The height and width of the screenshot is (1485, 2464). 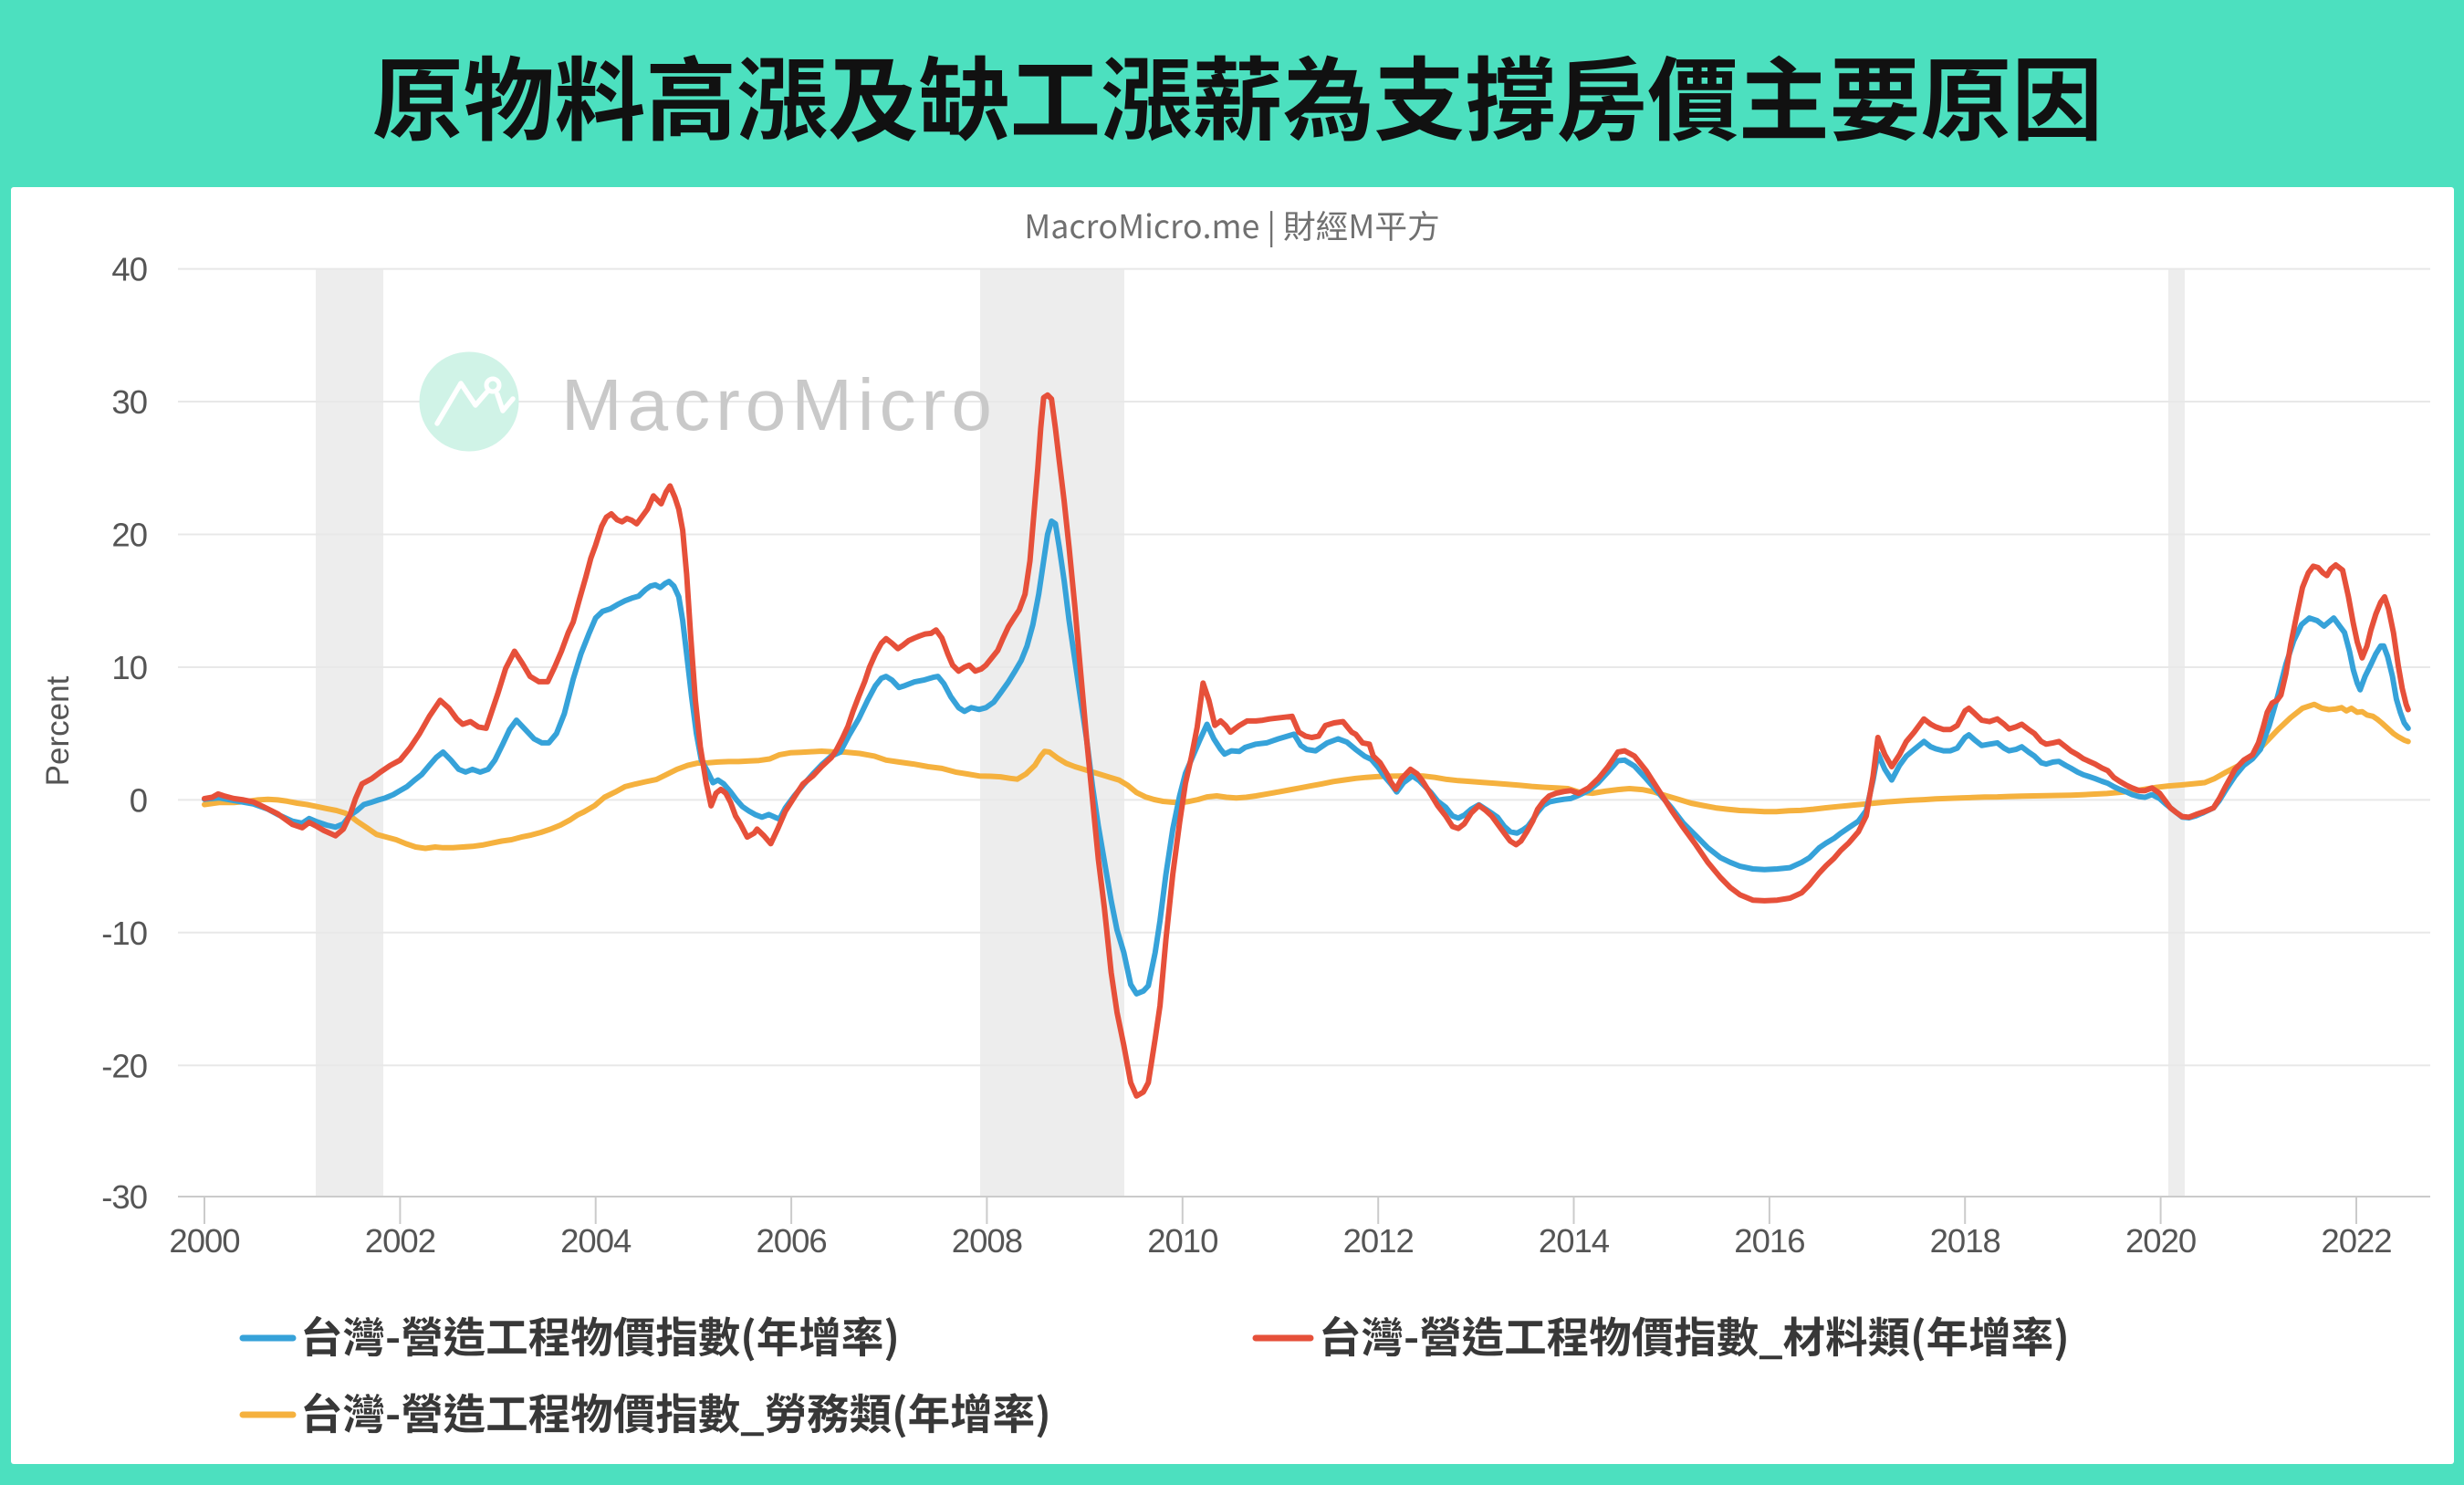 I want to click on svg-text: 2010, so click(x=1182, y=1241).